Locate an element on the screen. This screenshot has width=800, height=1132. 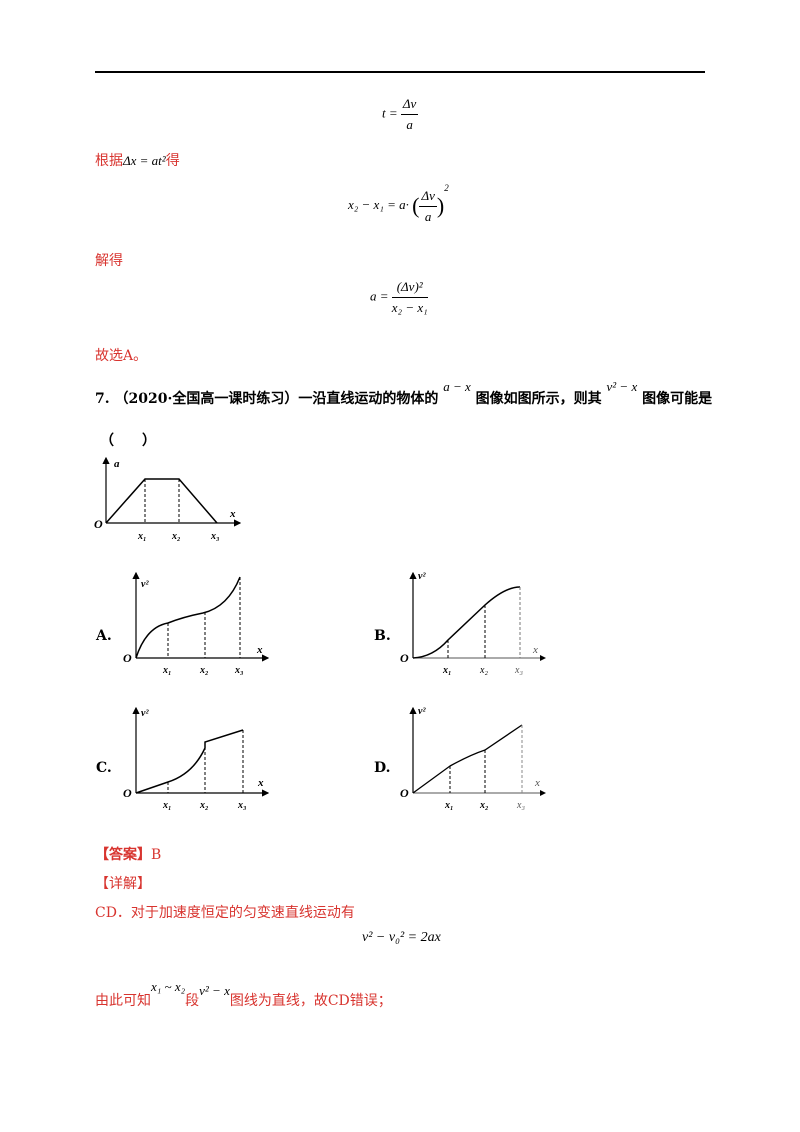
y-label: a is located at coordinates (117, 464).